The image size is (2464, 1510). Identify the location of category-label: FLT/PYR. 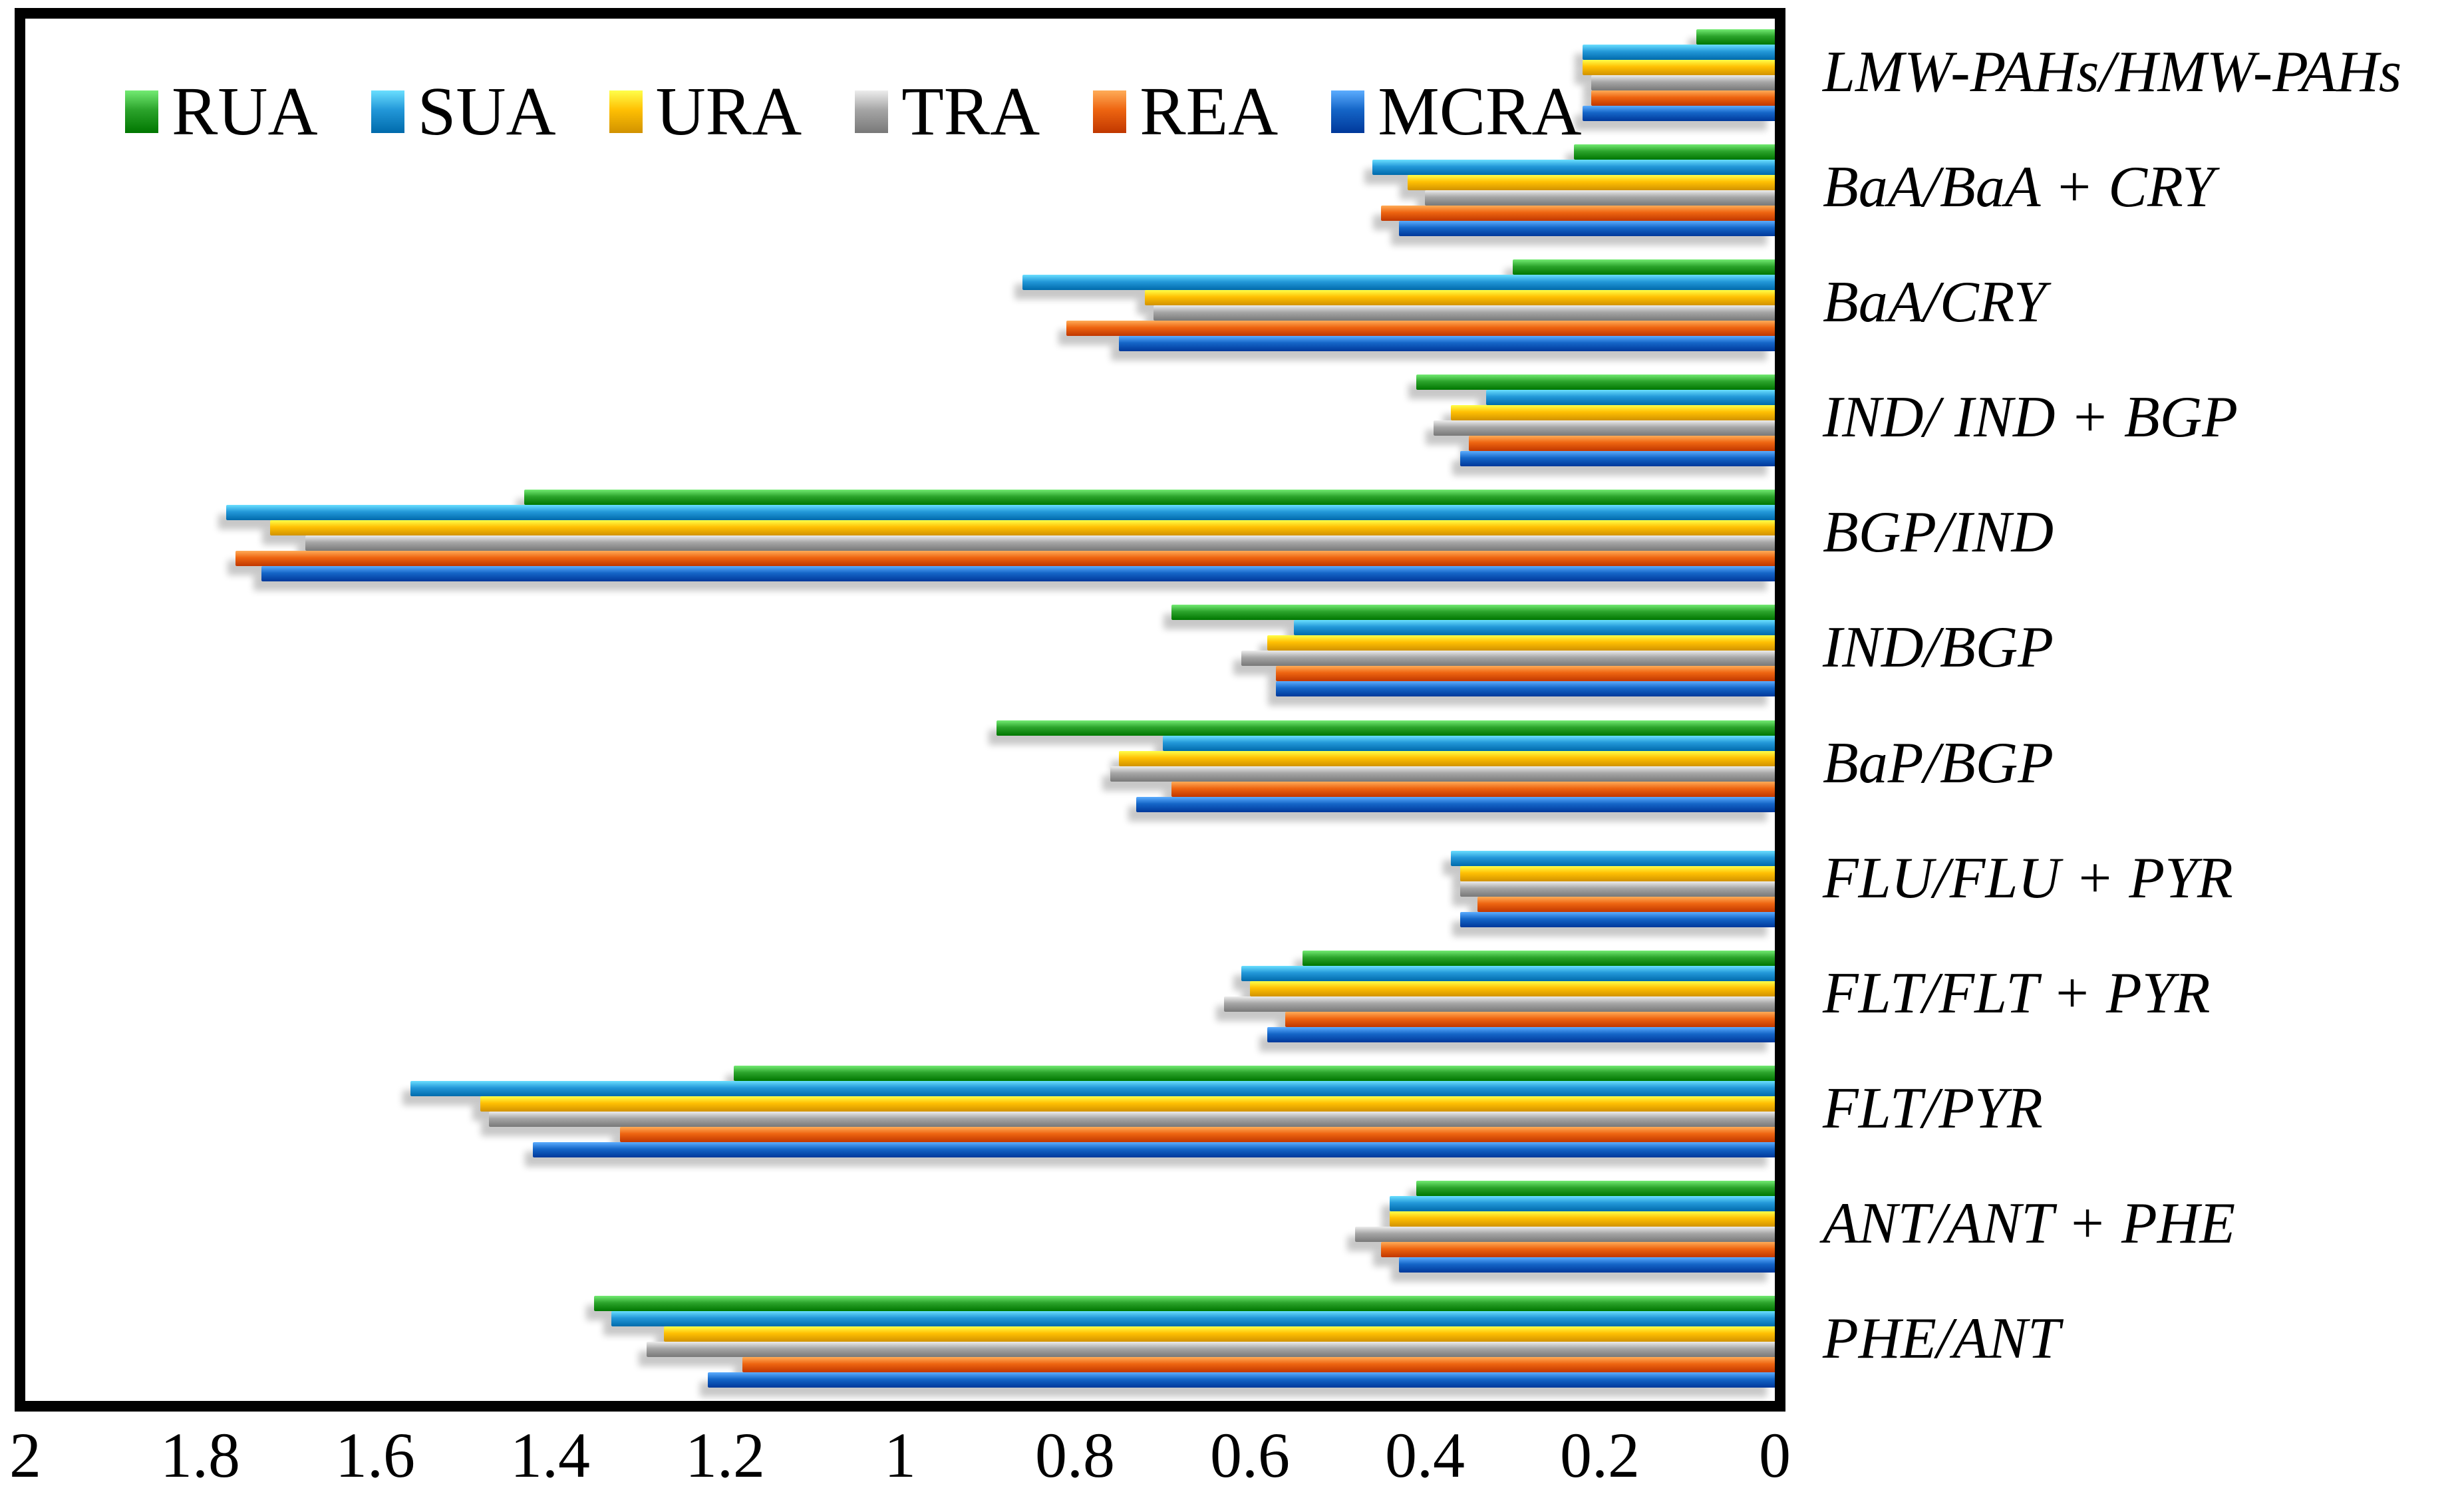
(1933, 1108).